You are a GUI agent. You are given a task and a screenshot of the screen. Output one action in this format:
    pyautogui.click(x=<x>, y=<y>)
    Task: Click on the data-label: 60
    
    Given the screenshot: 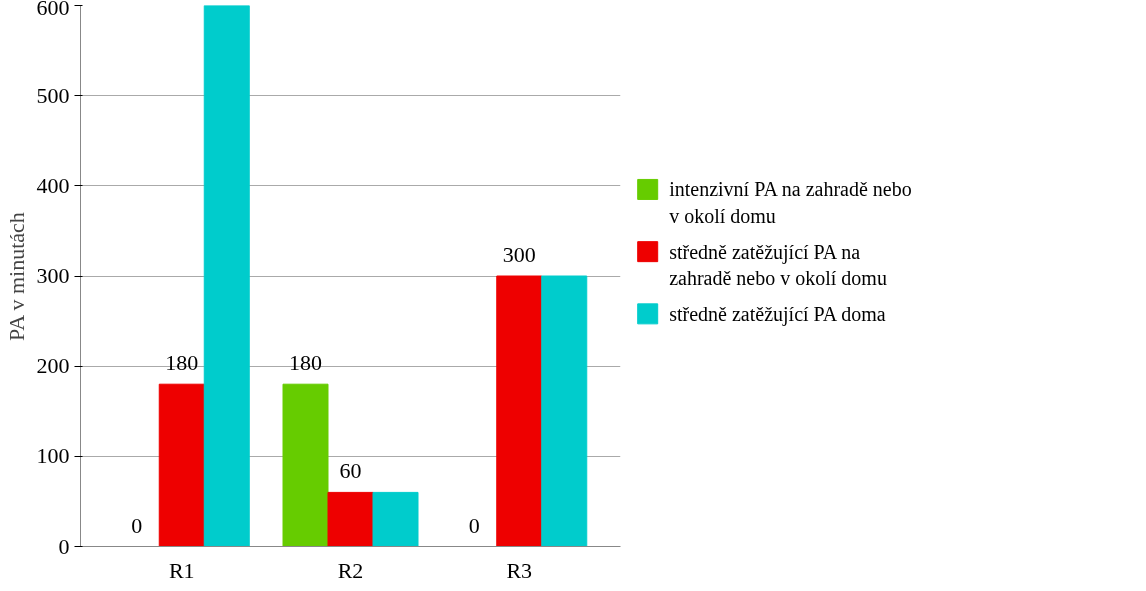 What is the action you would take?
    pyautogui.click(x=350, y=471)
    